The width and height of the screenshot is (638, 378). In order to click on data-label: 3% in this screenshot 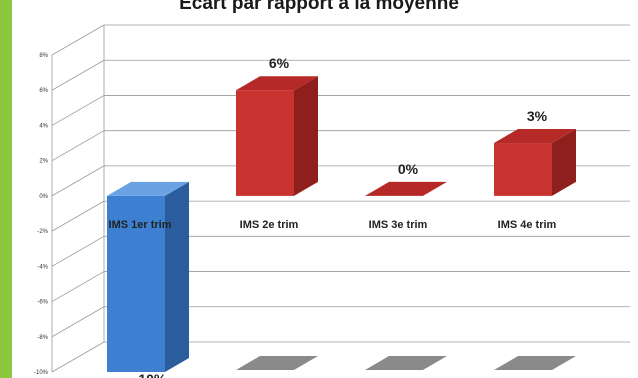, I will do `click(537, 116)`.